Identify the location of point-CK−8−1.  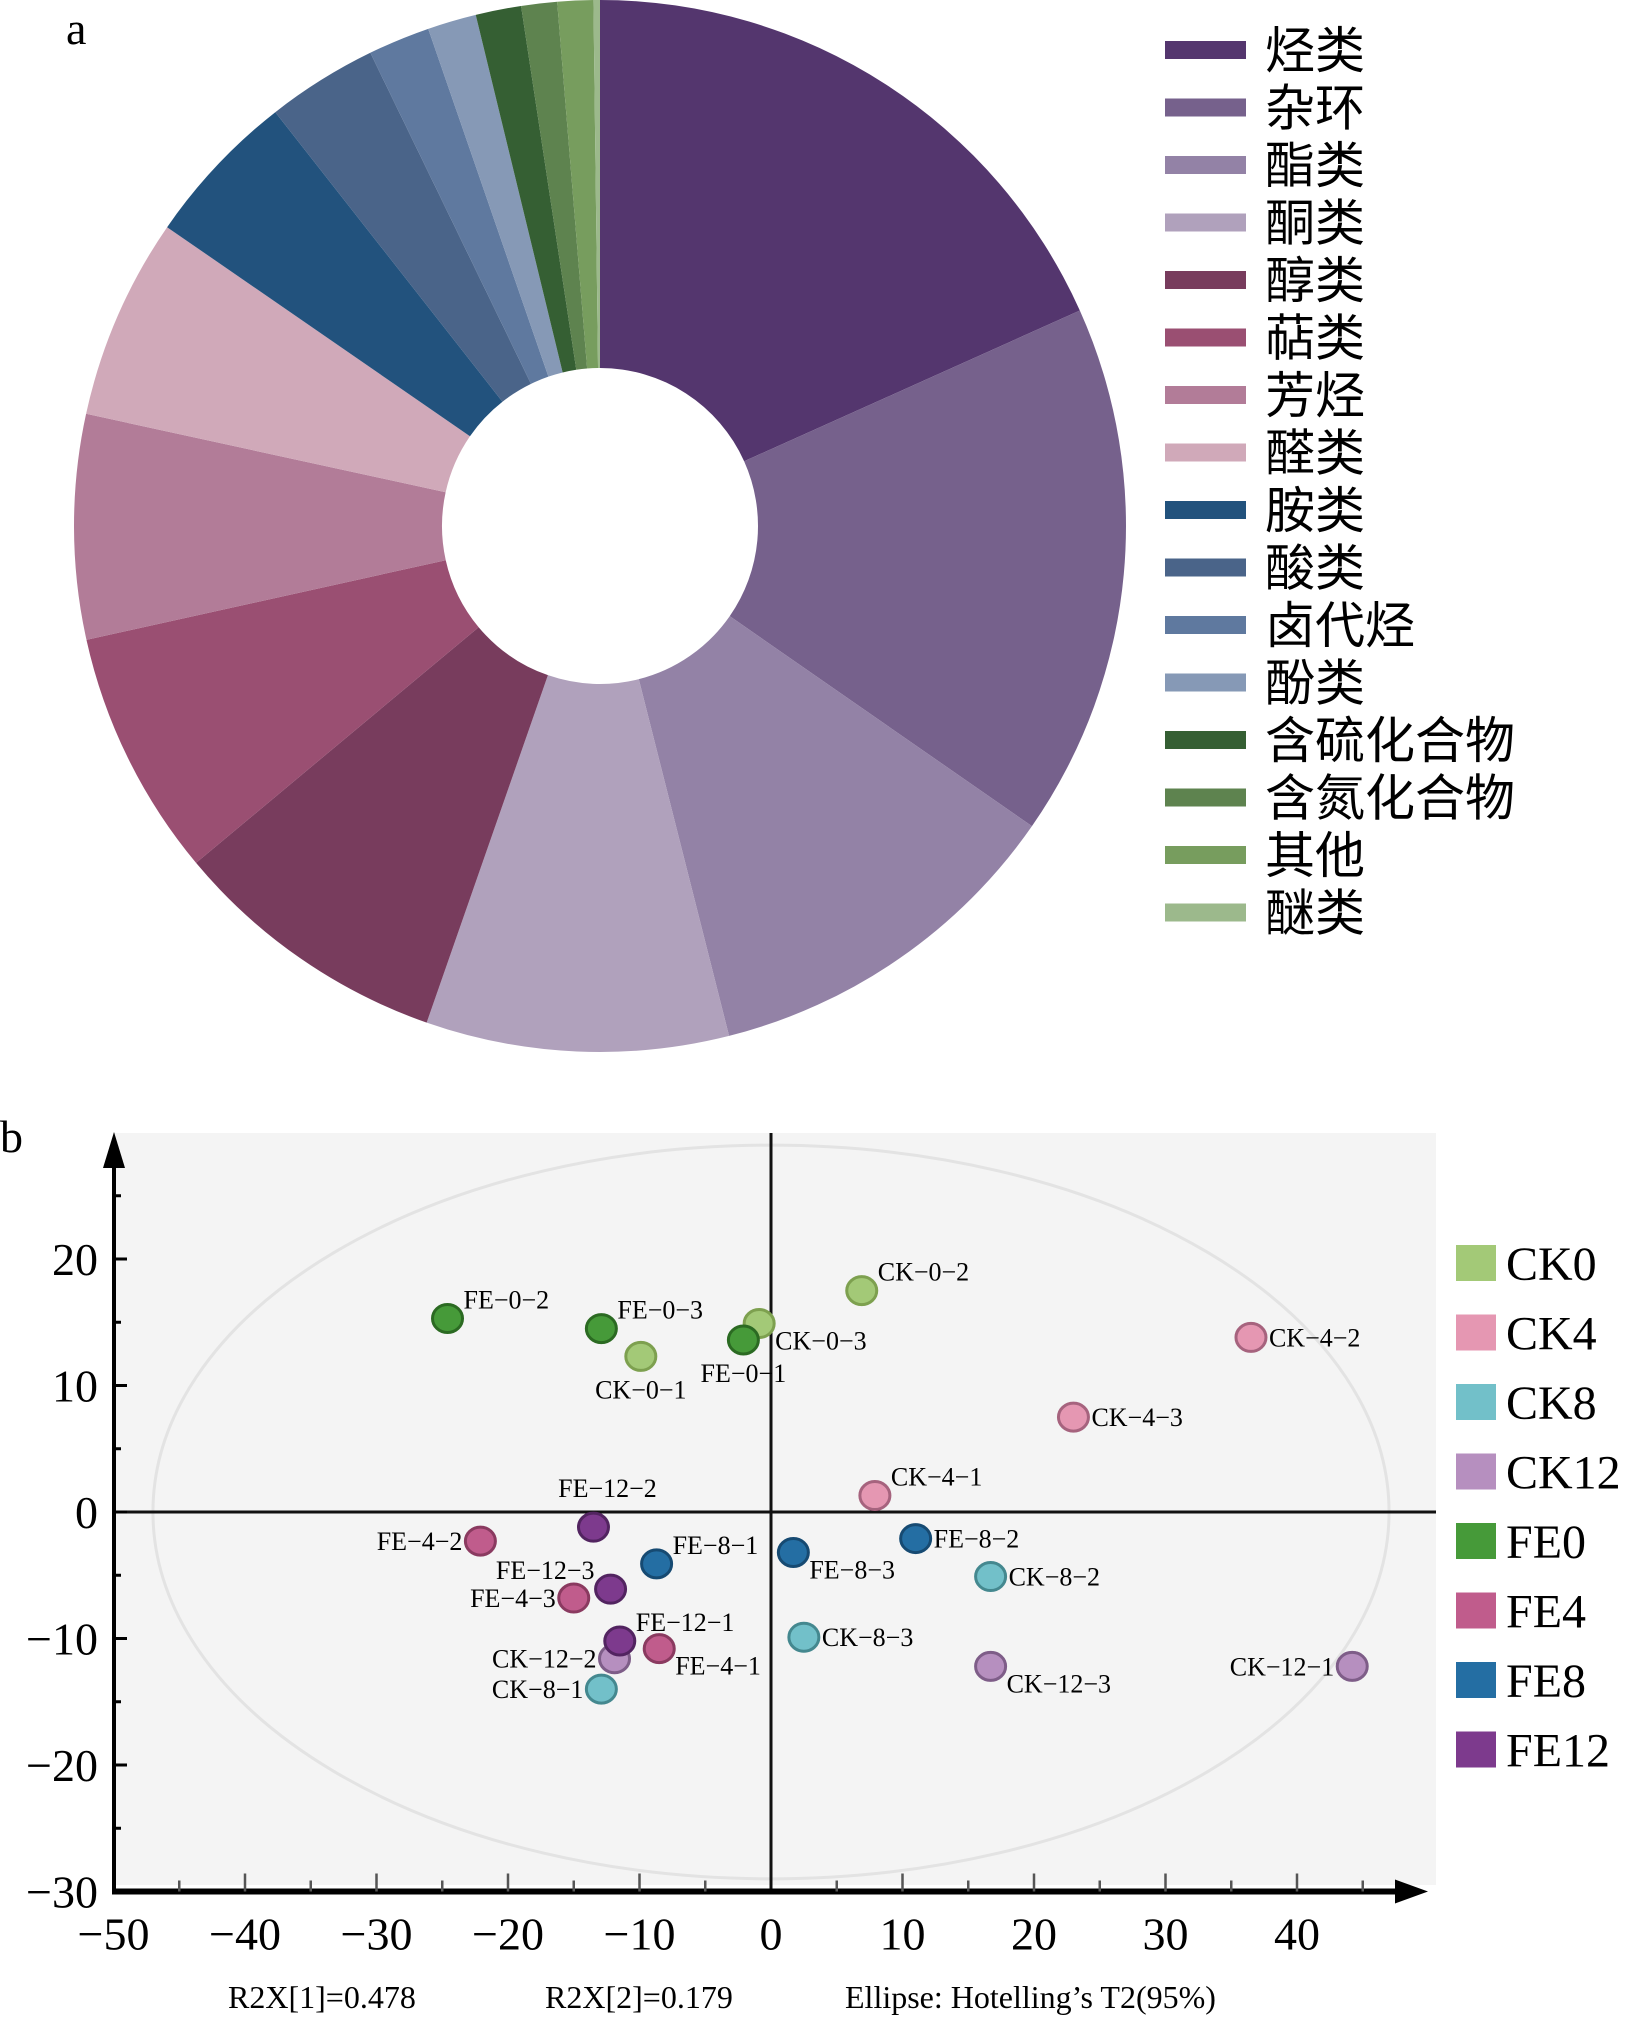
(601, 1689).